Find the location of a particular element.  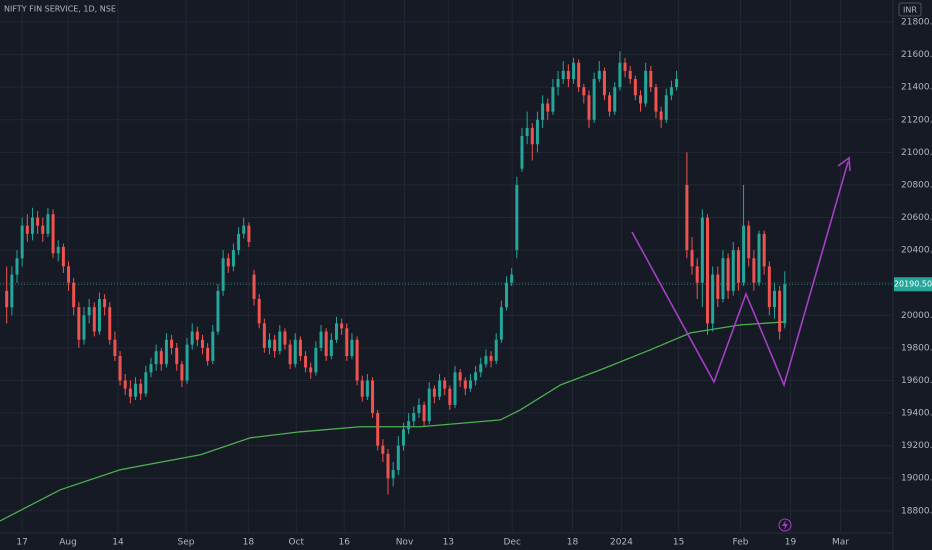

chart-title: NIFTY FIN SERVICE, 1D, NSE is located at coordinates (60, 9).